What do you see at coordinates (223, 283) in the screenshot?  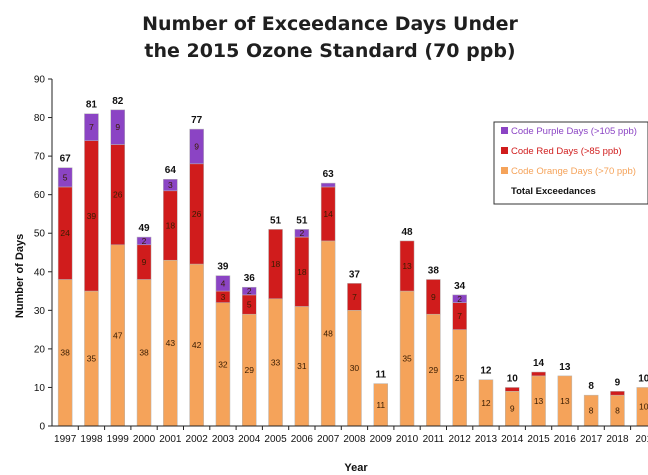 I see `bar-segment-label: 4` at bounding box center [223, 283].